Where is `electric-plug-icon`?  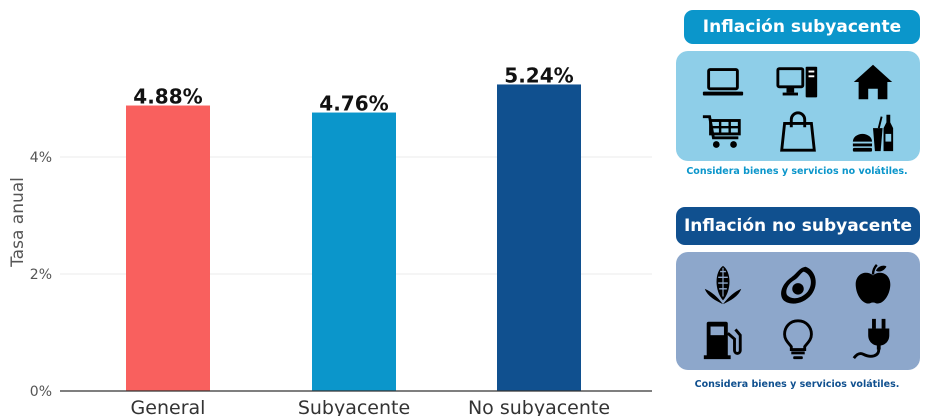
electric-plug-icon is located at coordinates (873, 339).